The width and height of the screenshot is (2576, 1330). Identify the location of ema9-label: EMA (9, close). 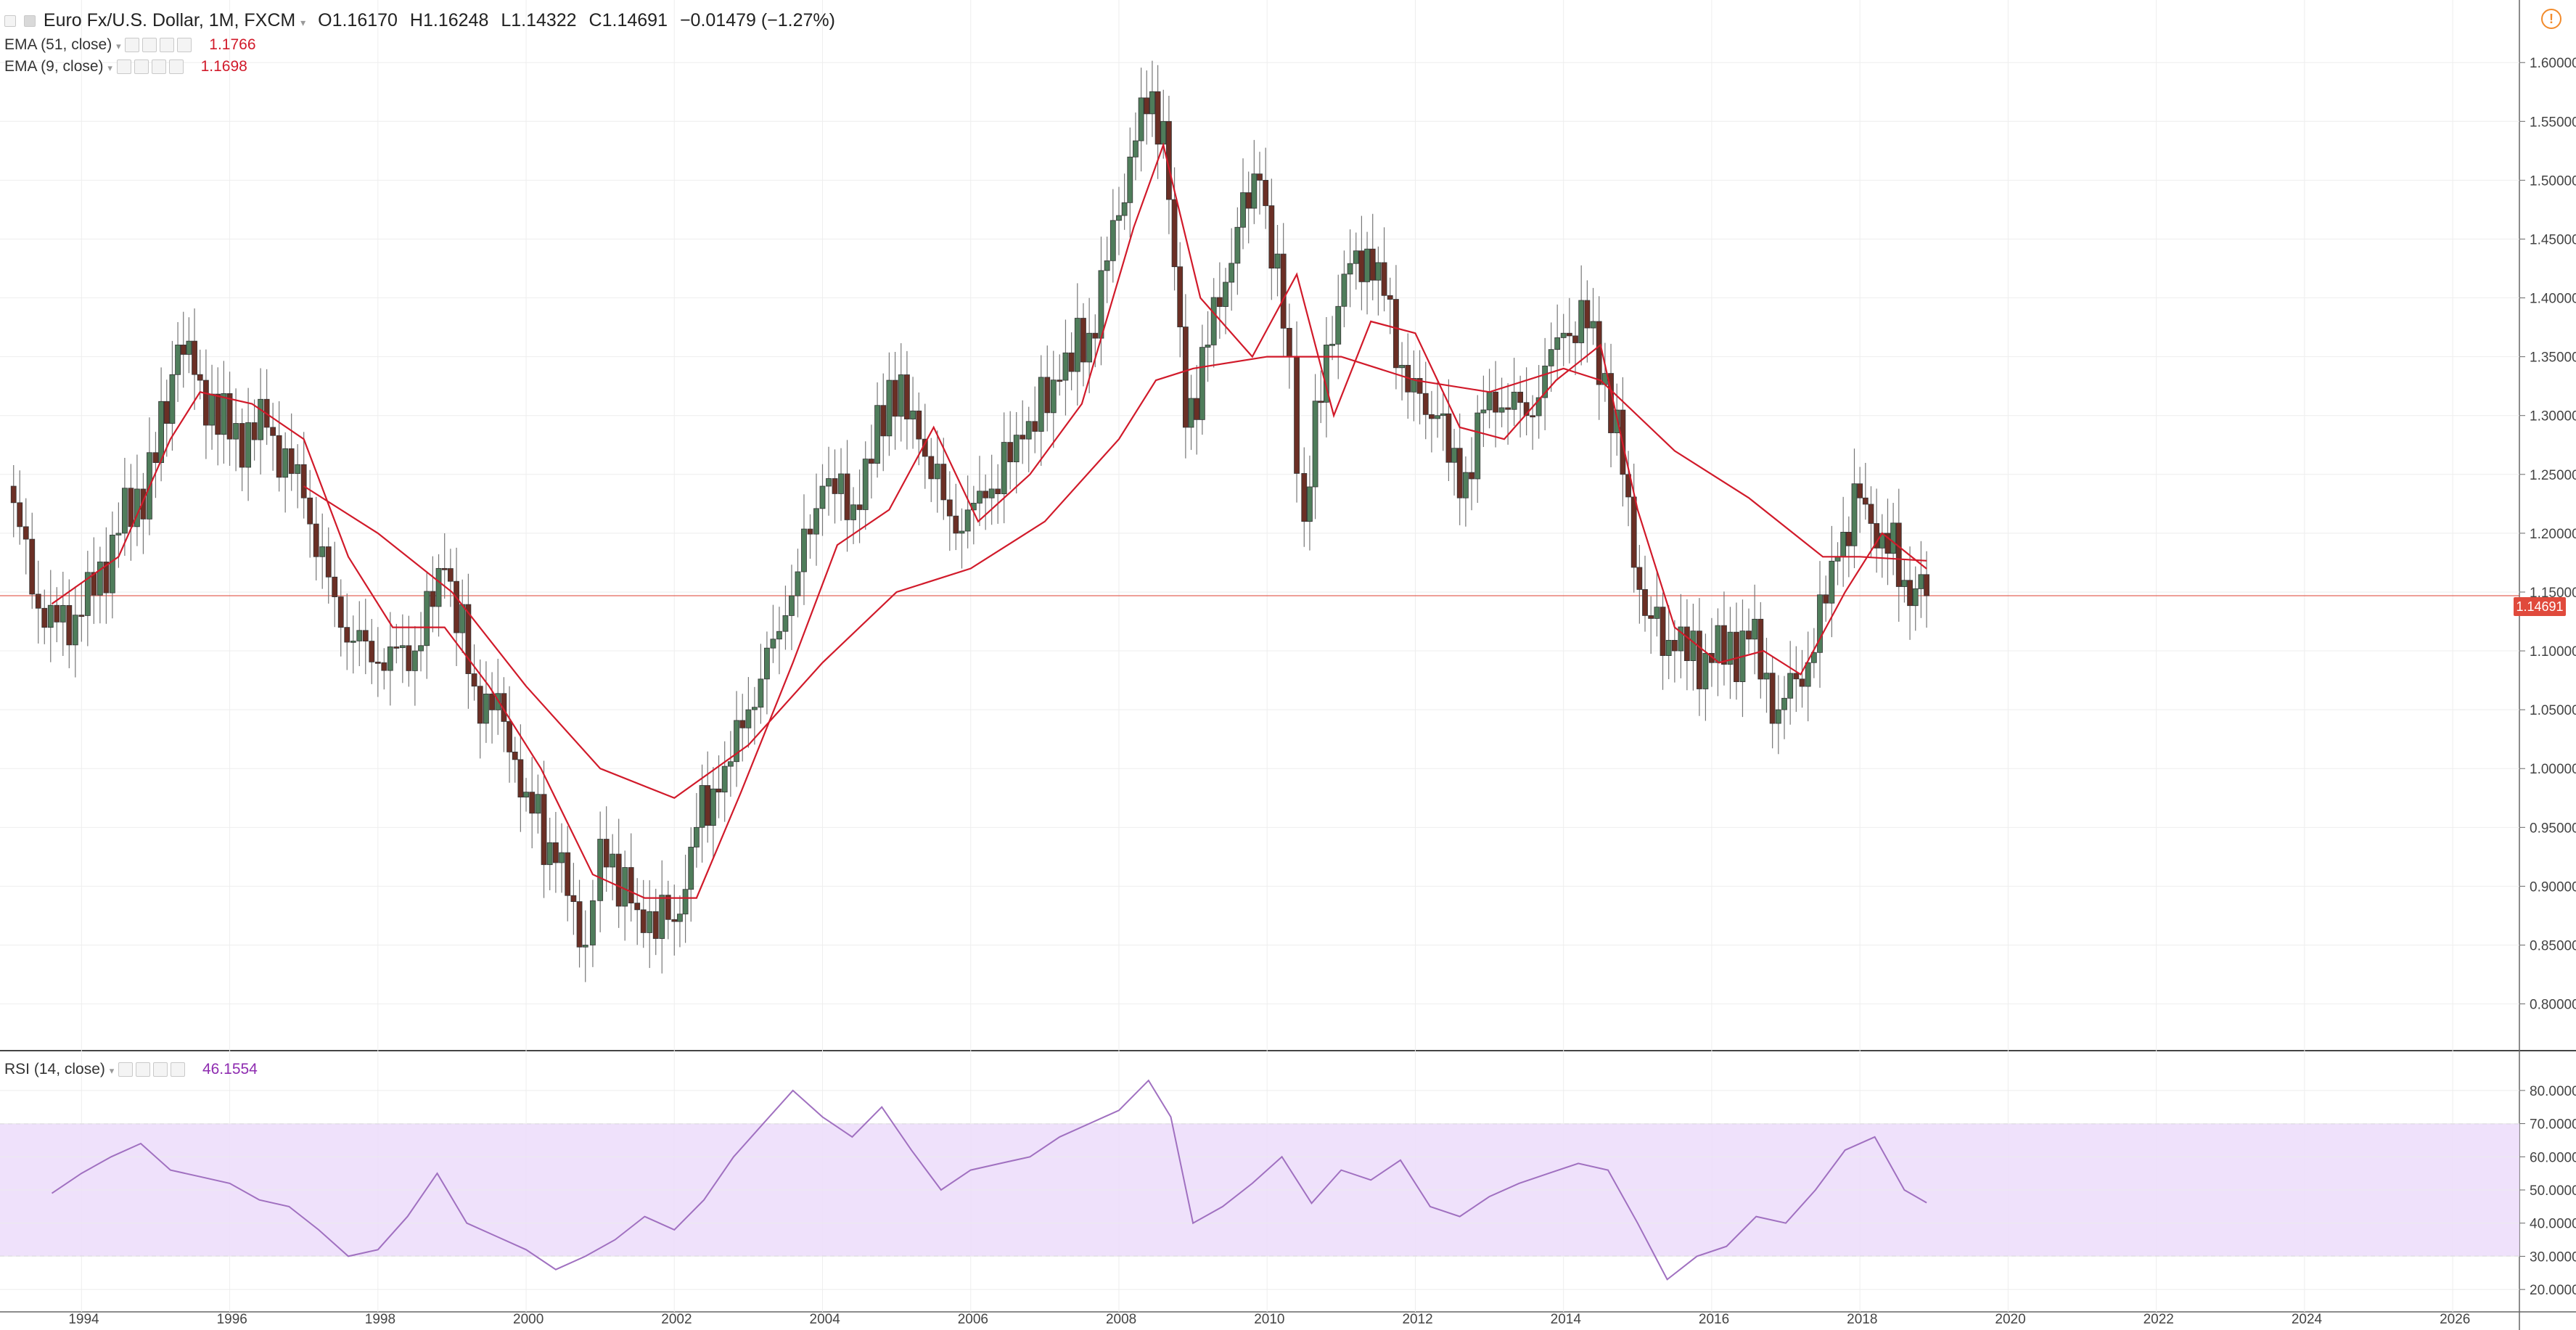
(54, 66).